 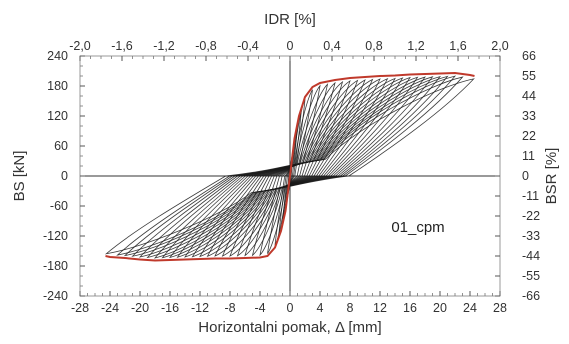 I want to click on x-tick-label-4: -12, so click(x=200, y=308).